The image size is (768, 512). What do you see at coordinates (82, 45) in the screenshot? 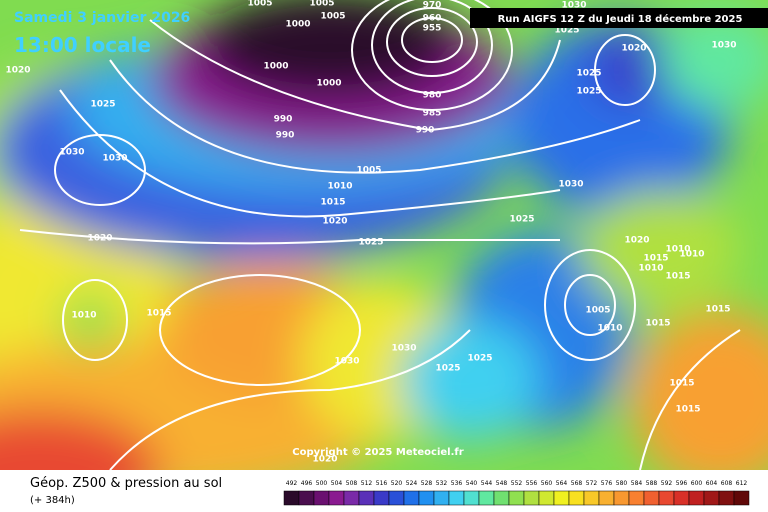
I see `time: 13:00 locale` at bounding box center [82, 45].